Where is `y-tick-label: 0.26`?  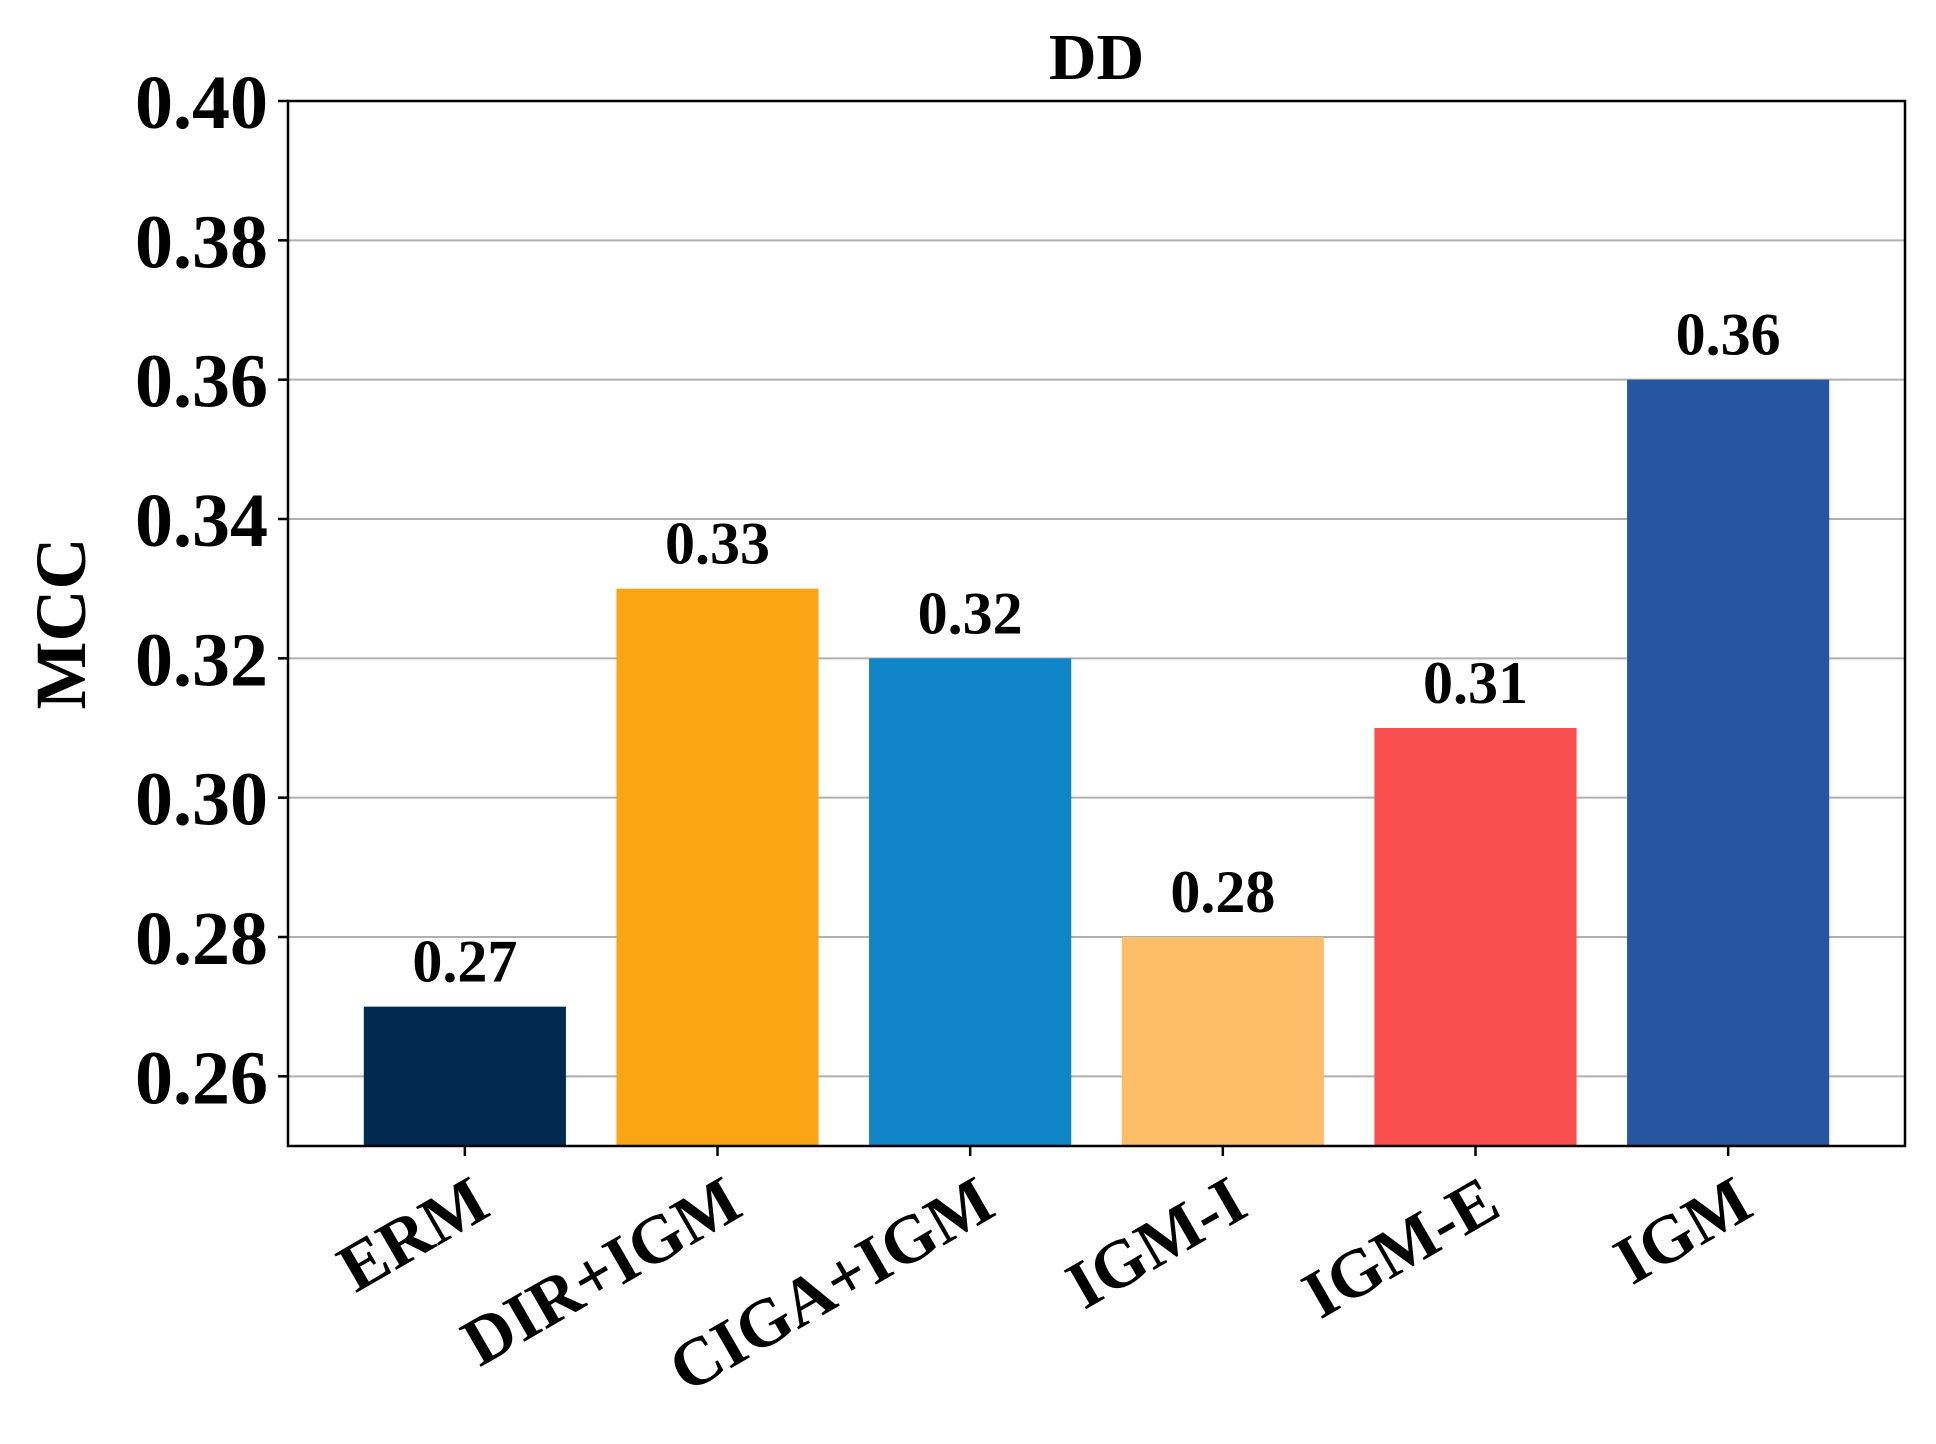 y-tick-label: 0.26 is located at coordinates (201, 1078).